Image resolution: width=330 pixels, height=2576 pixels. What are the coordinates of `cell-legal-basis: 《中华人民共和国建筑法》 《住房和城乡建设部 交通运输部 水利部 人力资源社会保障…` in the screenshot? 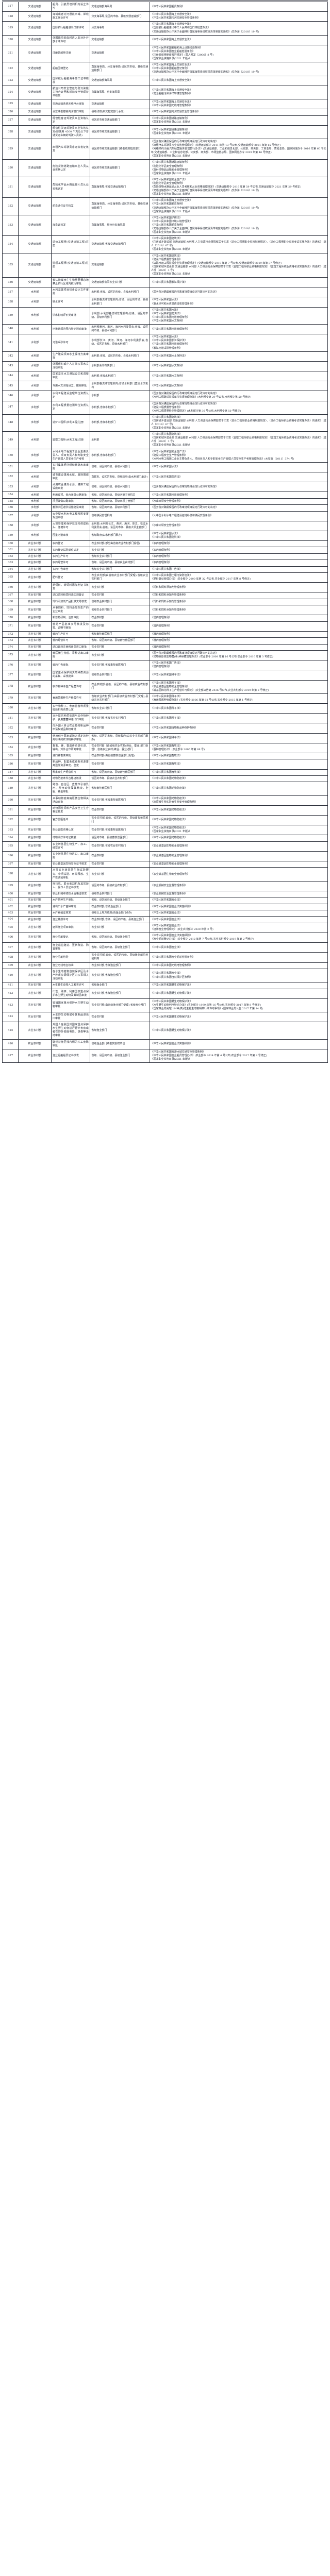 It's located at (238, 440).